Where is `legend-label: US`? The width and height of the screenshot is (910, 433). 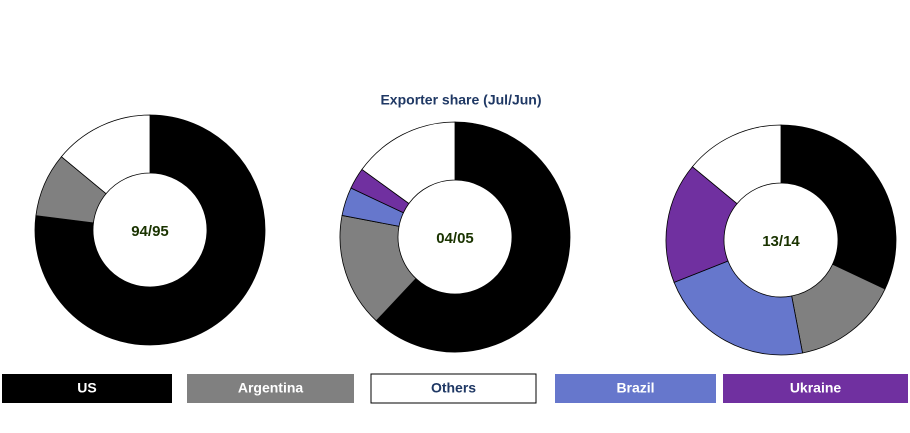
legend-label: US is located at coordinates (86, 388).